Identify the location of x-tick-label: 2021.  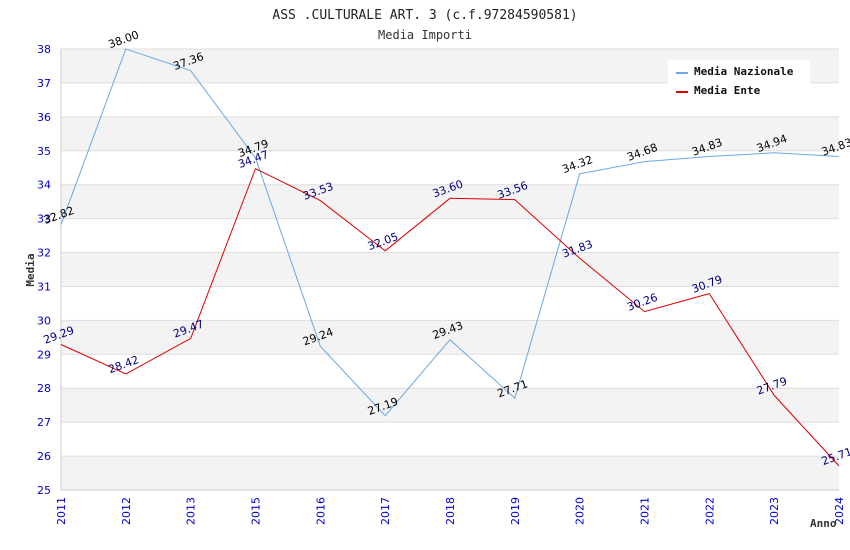
(645, 511).